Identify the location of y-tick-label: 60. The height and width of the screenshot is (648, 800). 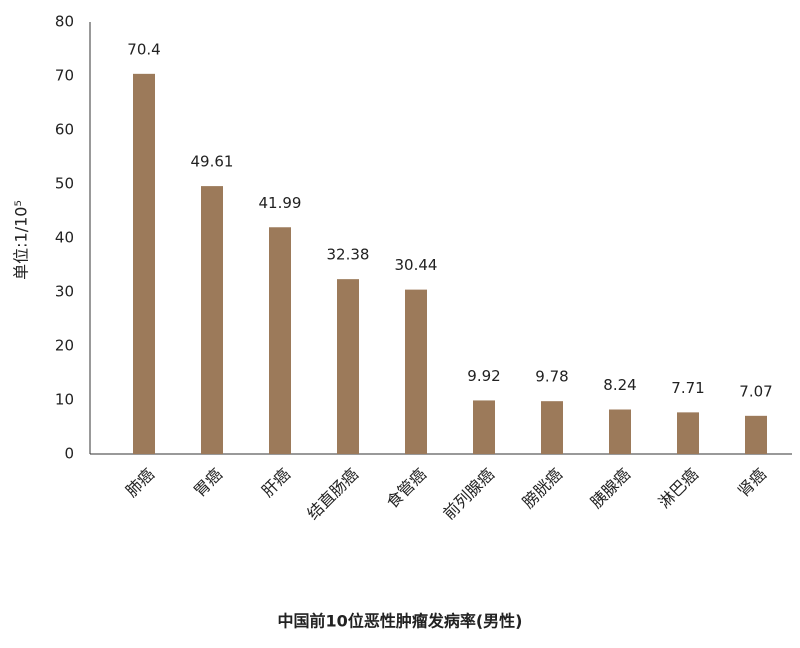
(64, 130).